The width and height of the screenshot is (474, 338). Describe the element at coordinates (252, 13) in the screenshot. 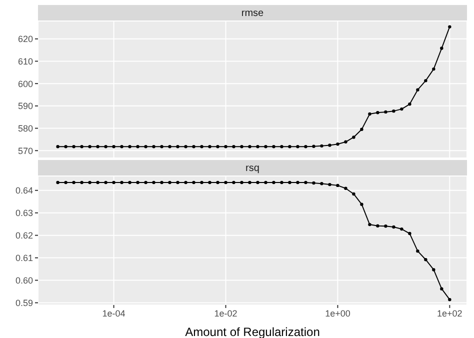

I see `chart-title: rmse` at that location.